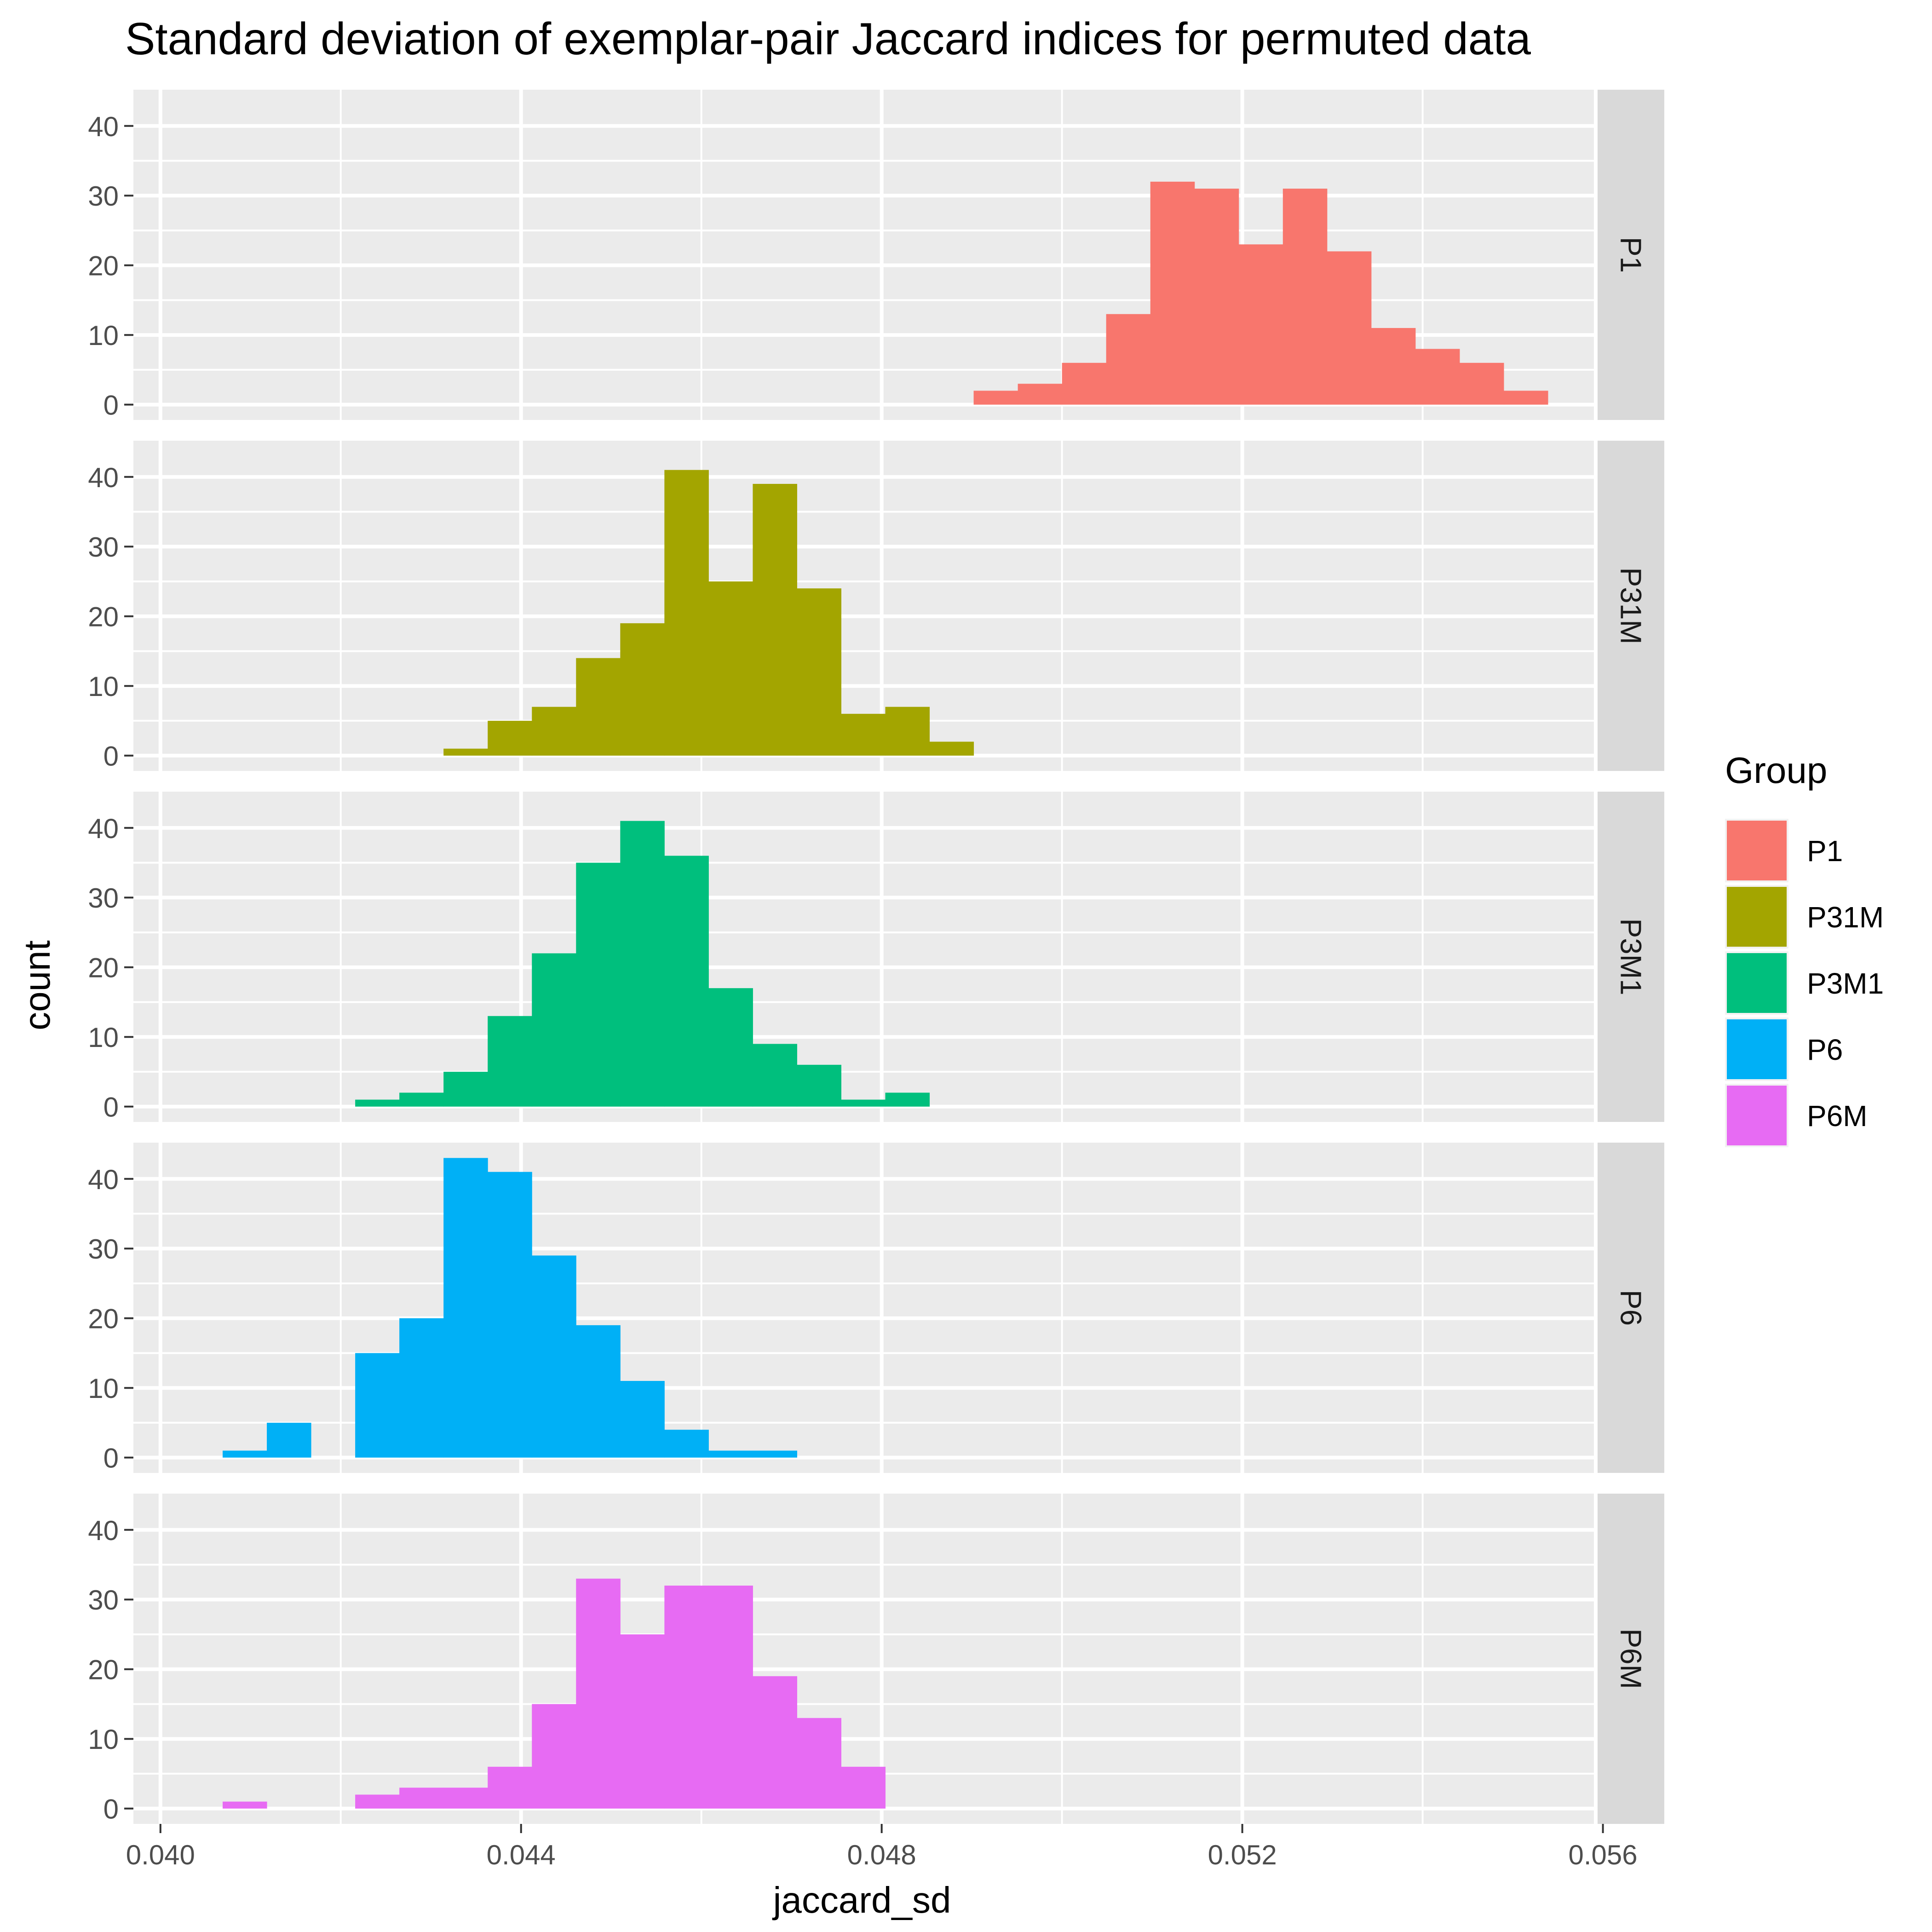 This screenshot has height=1932, width=1932. I want to click on legend-entry-label: P6M, so click(1837, 1116).